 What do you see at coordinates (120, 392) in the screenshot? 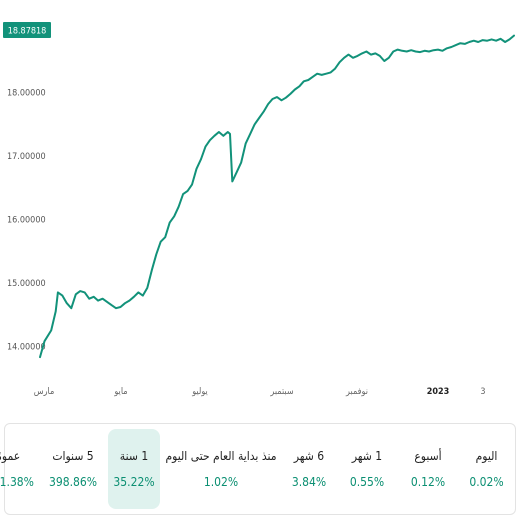
I see `x-tick-label: مايو` at bounding box center [120, 392].